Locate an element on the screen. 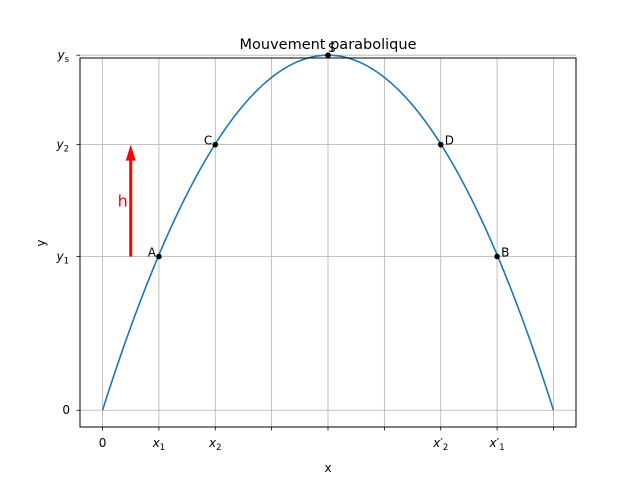  y-axis-label: y is located at coordinates (41, 242).